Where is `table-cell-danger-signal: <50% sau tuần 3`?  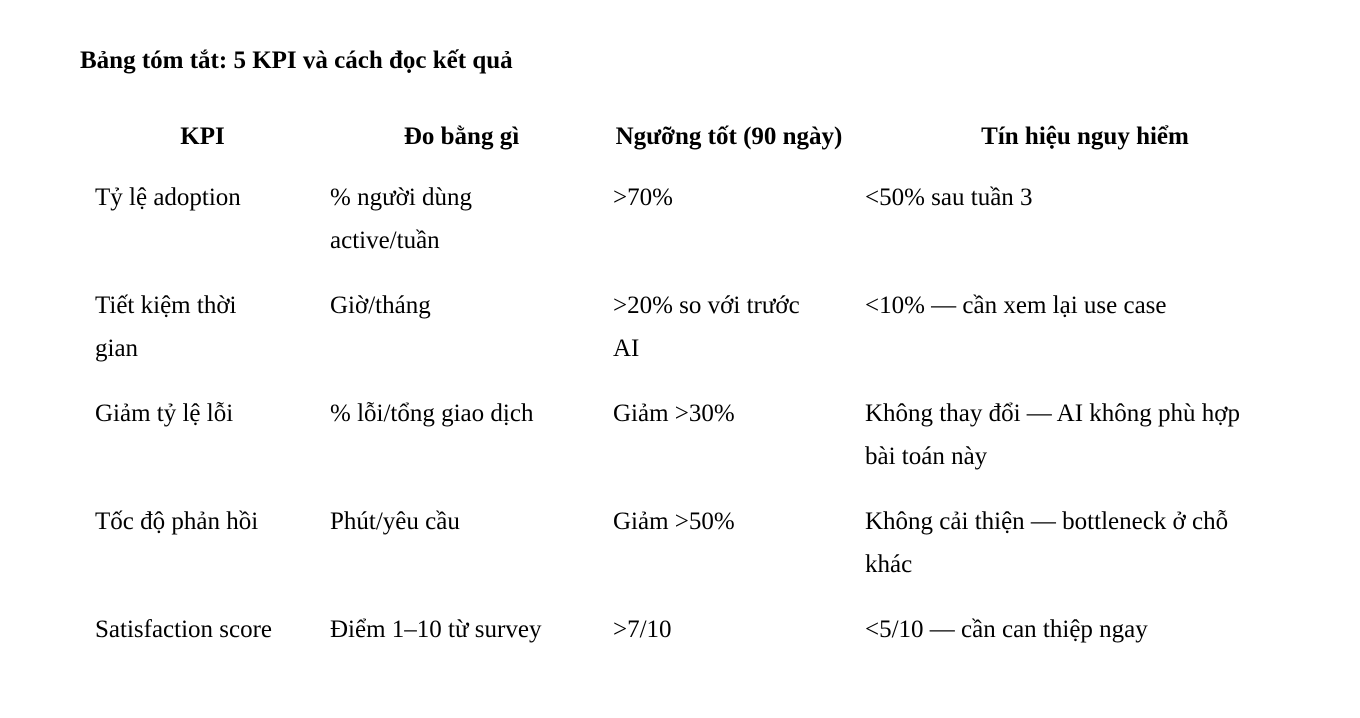 table-cell-danger-signal: <50% sau tuần 3 is located at coordinates (949, 197).